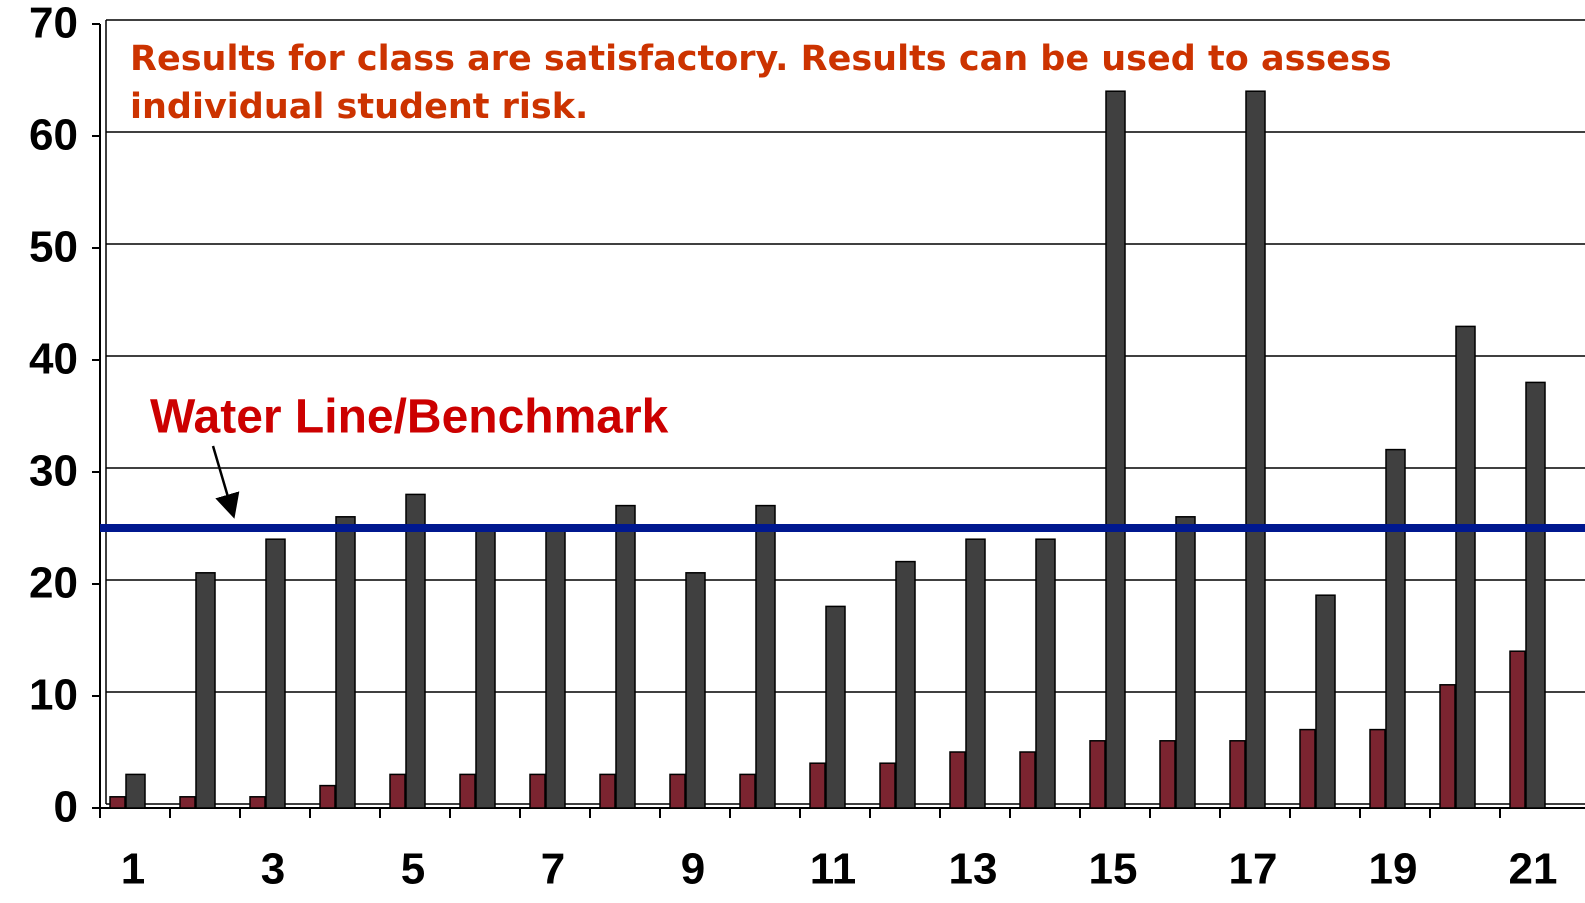 This screenshot has height=903, width=1585. What do you see at coordinates (133, 869) in the screenshot?
I see `x-tick-label: 1` at bounding box center [133, 869].